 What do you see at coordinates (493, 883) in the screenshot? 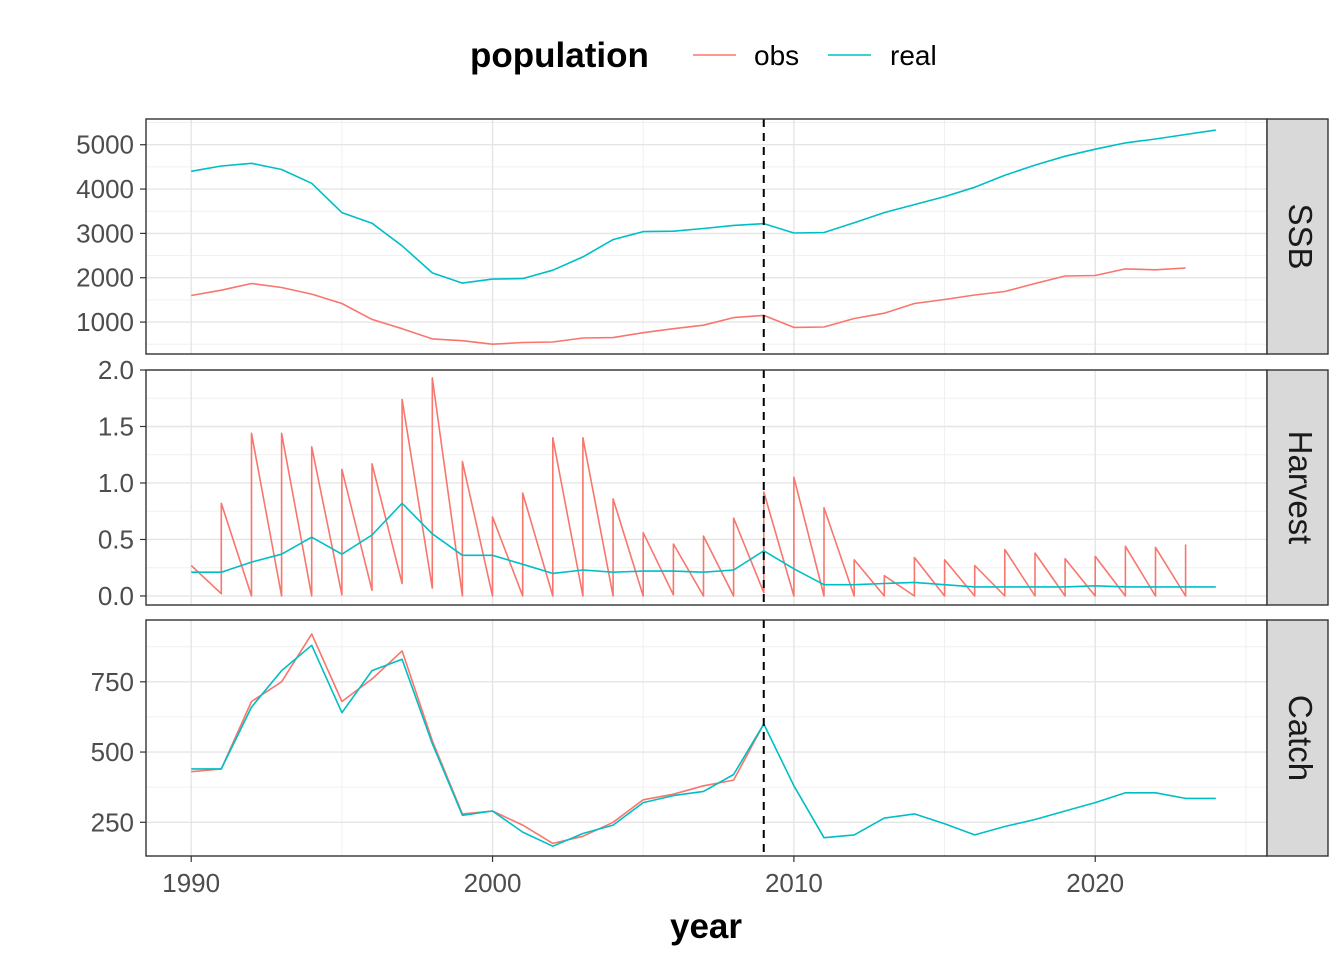
I see `x-tick-label: 2000` at bounding box center [493, 883].